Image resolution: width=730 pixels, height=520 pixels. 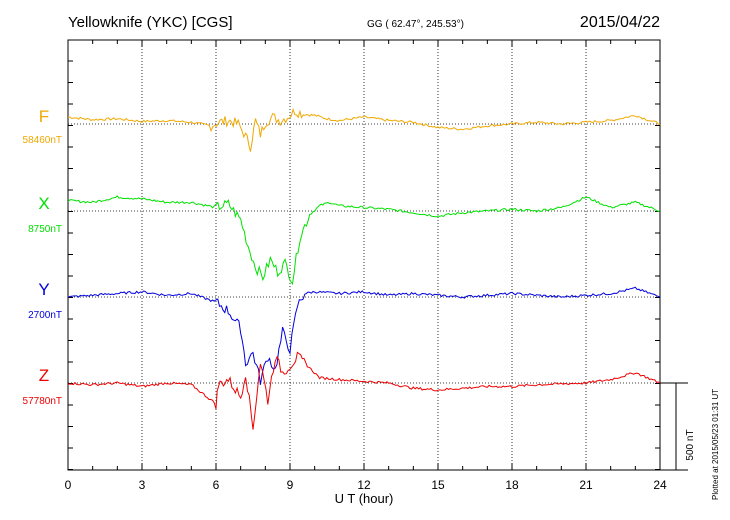 I want to click on series-name-x: X, so click(x=43, y=203).